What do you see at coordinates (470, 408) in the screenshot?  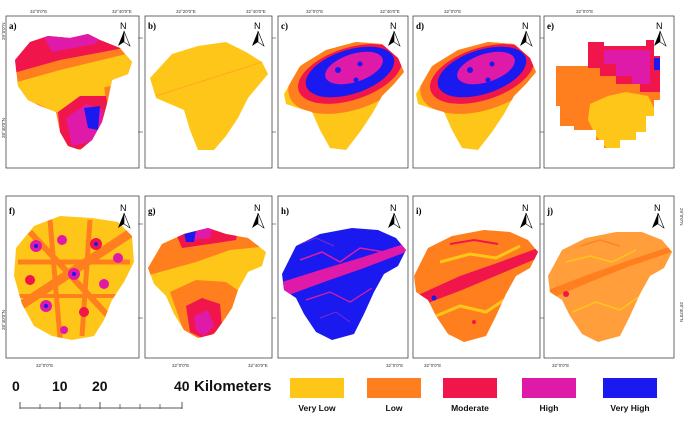 I see `legend-label: Moderate` at bounding box center [470, 408].